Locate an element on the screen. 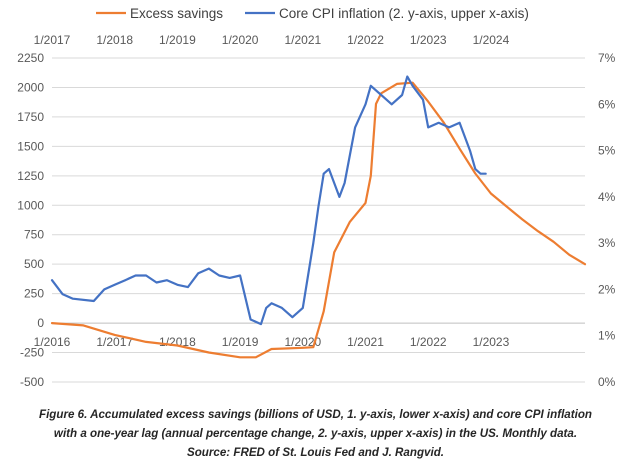  x-upper-tick-label: 1/2023 is located at coordinates (428, 40).